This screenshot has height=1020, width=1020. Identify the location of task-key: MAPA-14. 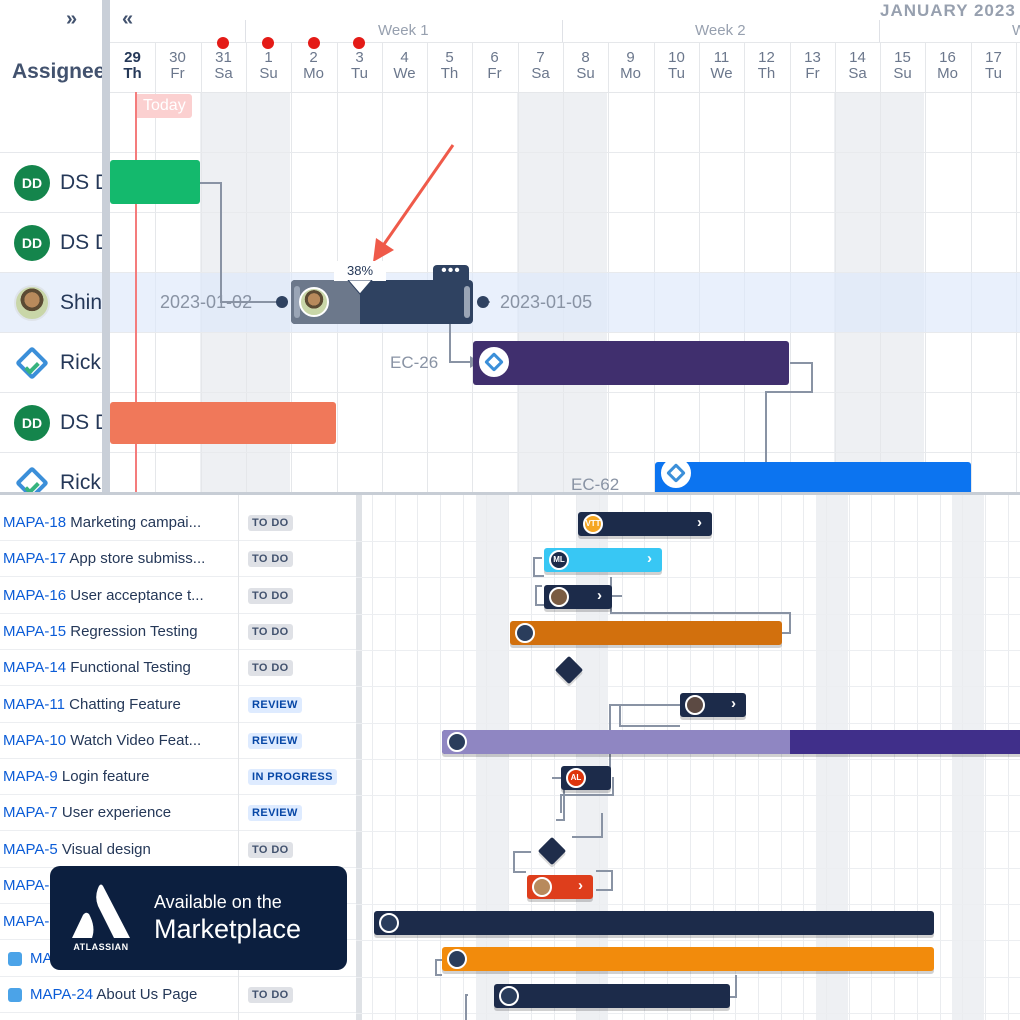
(35, 667).